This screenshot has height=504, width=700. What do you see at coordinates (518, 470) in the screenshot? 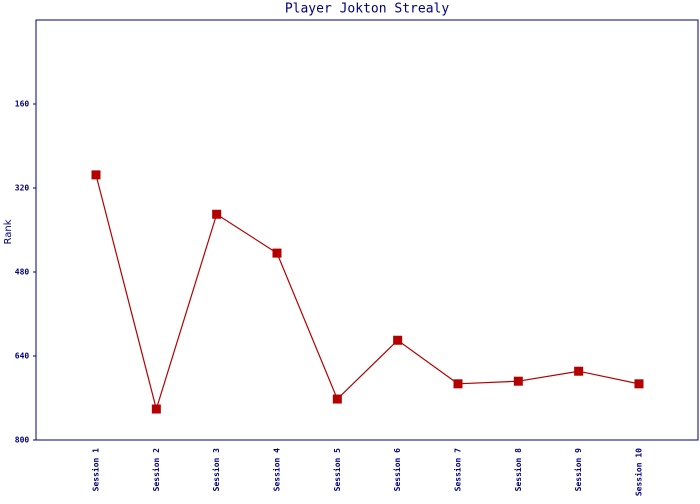
I see `x-tick-label: Session 8` at bounding box center [518, 470].